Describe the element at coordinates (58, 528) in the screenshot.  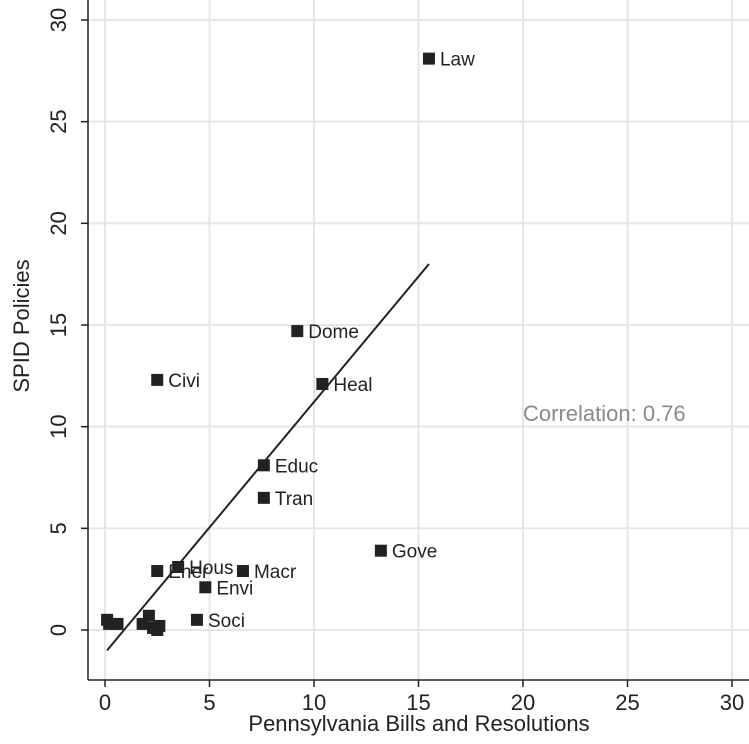
I see `y-tick-label: 5` at that location.